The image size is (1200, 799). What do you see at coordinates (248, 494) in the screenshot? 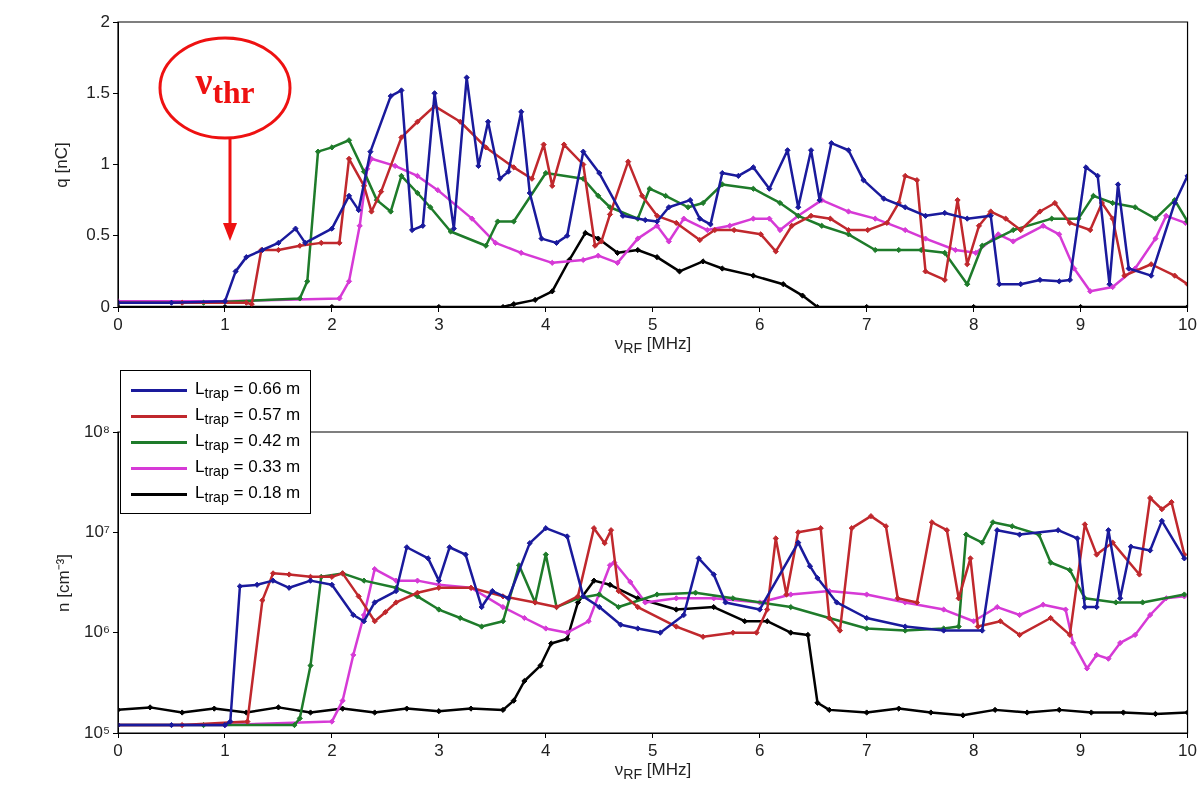
I see `legend-label: L$_{trap}$ = 0.18 m` at bounding box center [248, 494].